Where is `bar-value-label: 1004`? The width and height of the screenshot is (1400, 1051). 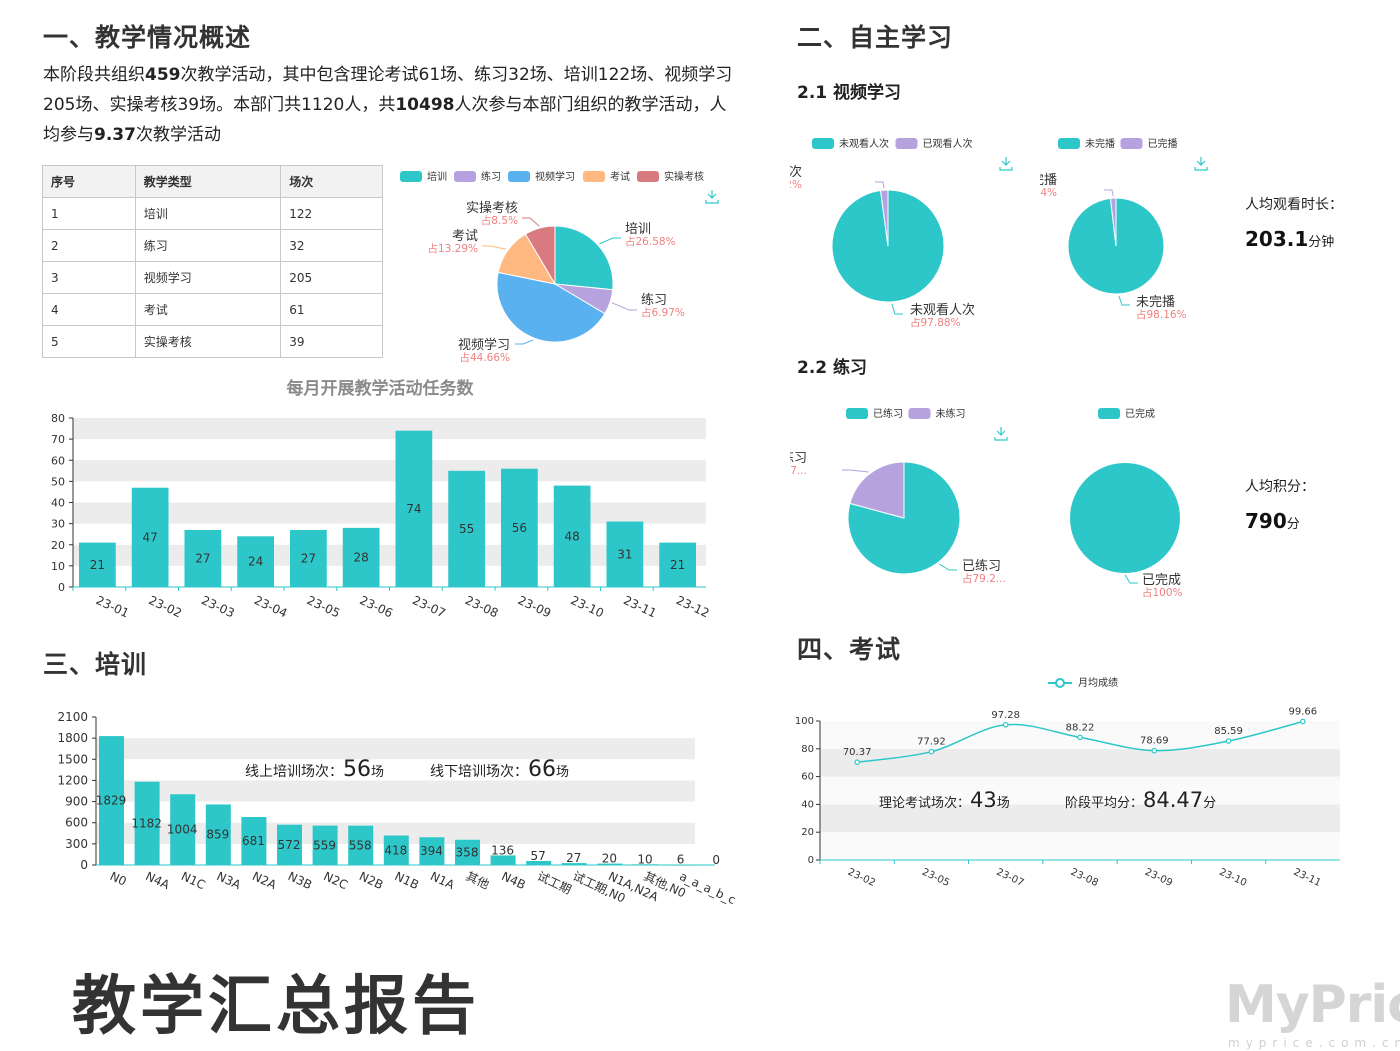
bar-value-label: 1004 is located at coordinates (182, 830).